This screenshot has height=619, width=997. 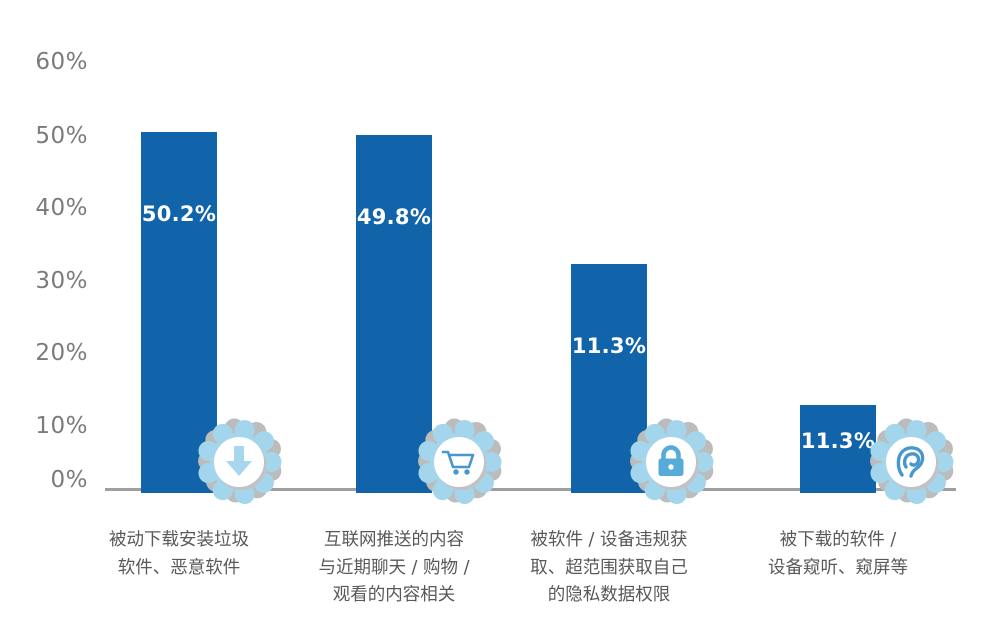 I want to click on category-label-line: 软件、恶意软件, so click(x=179, y=567).